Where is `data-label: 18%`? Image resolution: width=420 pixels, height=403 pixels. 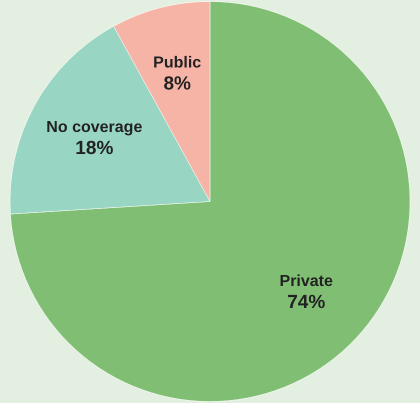
data-label: 18% is located at coordinates (94, 148).